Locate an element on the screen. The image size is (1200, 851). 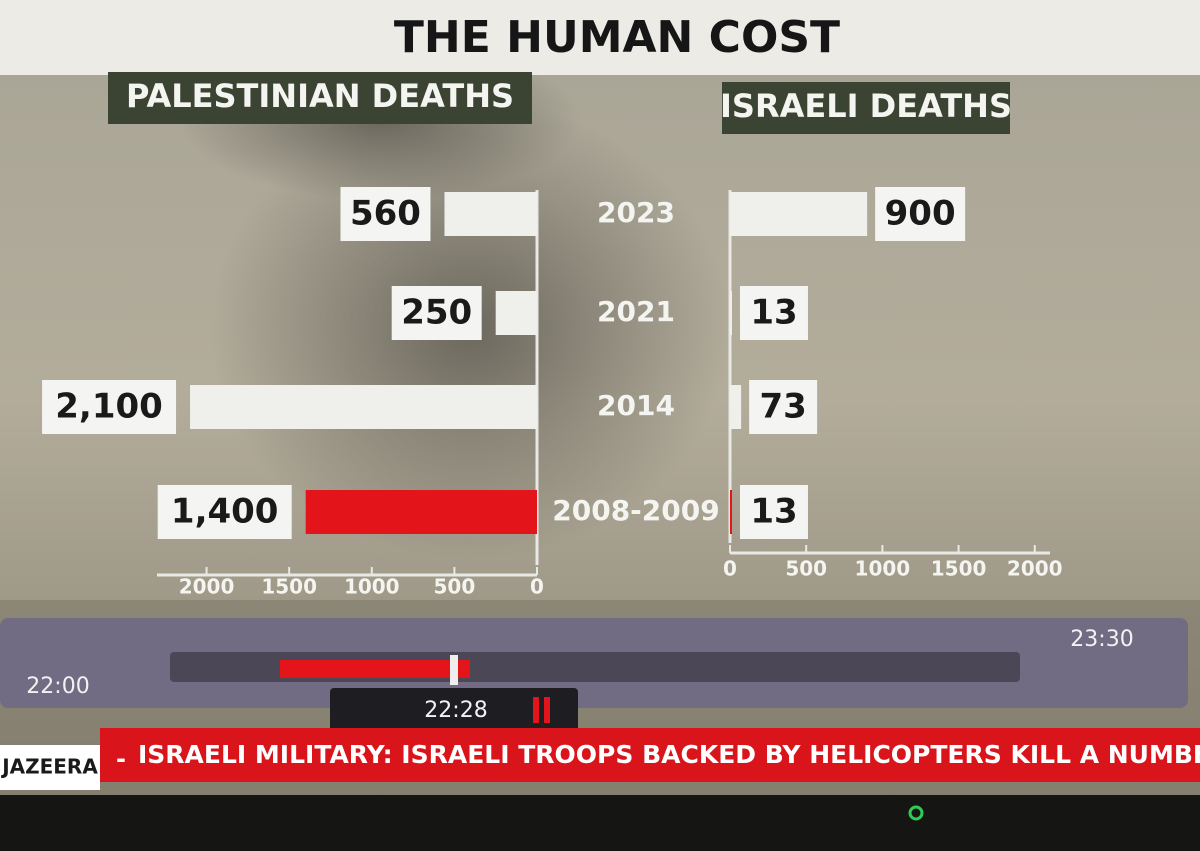
channel-name: JAZEERA is located at coordinates (49, 767).